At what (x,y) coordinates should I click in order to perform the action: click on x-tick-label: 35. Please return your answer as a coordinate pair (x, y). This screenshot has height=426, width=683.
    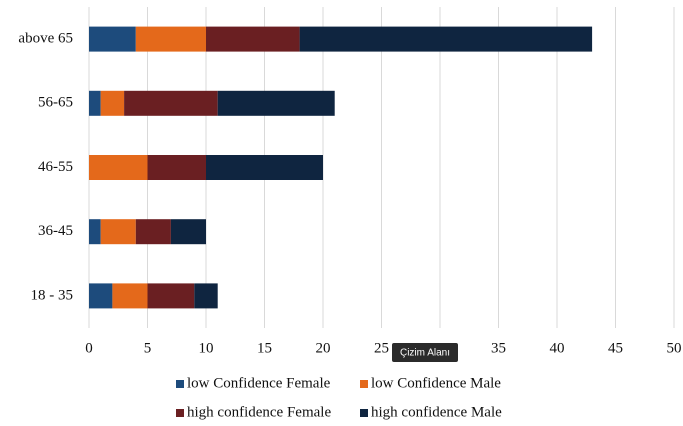
    Looking at the image, I should click on (498, 348).